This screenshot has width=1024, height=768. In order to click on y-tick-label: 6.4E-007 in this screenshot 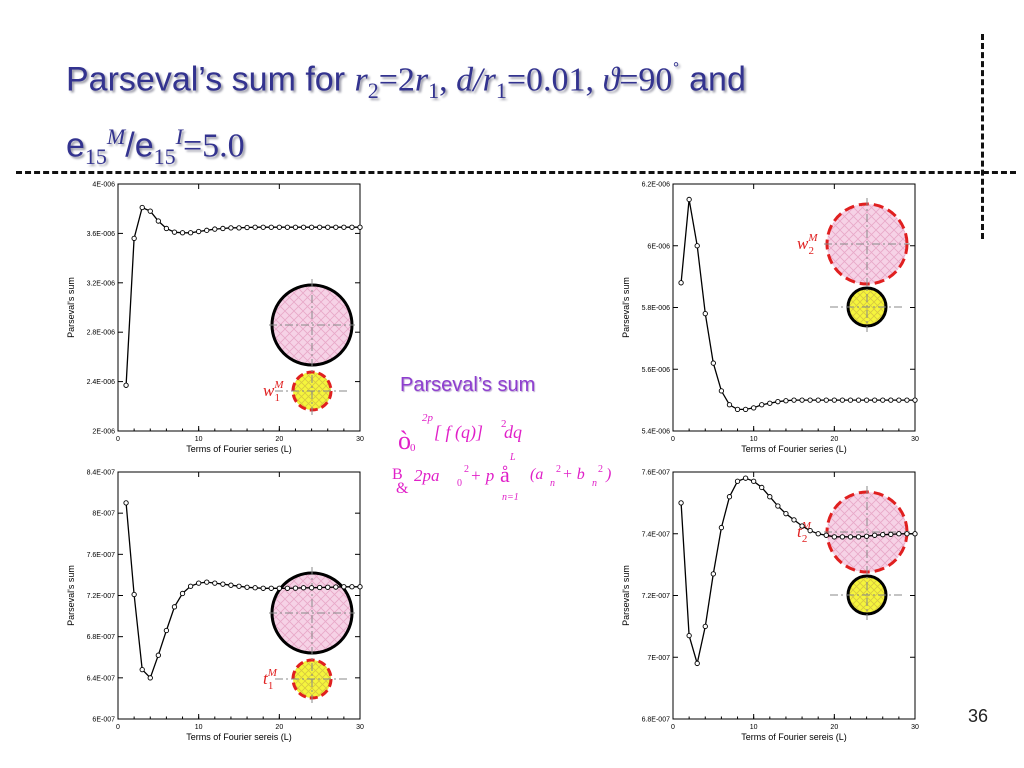, I will do `click(101, 678)`.